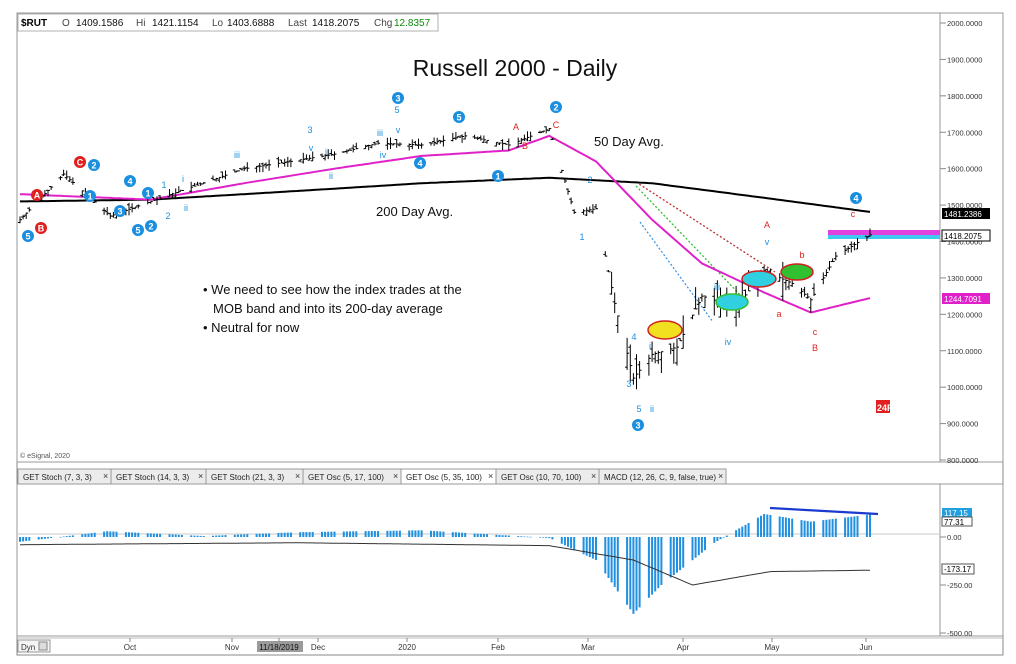 The width and height of the screenshot is (1016, 664). What do you see at coordinates (175, 23) in the screenshot?
I see `quote-high: 1421.1154` at bounding box center [175, 23].